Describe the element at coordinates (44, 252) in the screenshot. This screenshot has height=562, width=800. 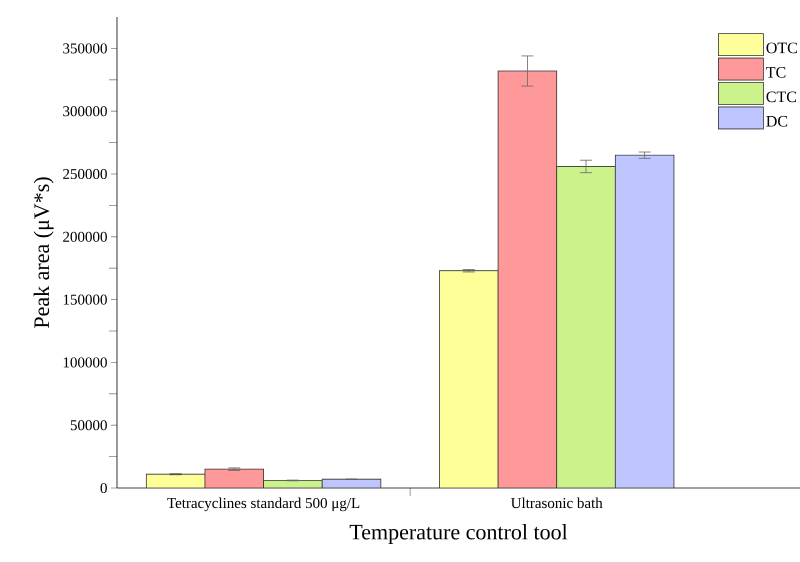
I see `y-axis-title: Peak area (μV*s)` at that location.